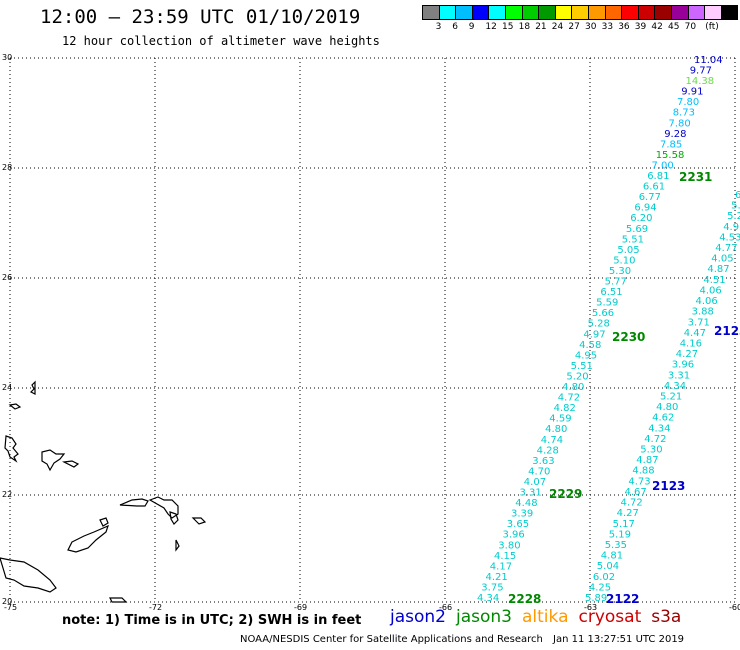 Image resolution: width=740 pixels, height=650 pixels. Describe the element at coordinates (103, 491) in the screenshot. I see `coastline` at that location.